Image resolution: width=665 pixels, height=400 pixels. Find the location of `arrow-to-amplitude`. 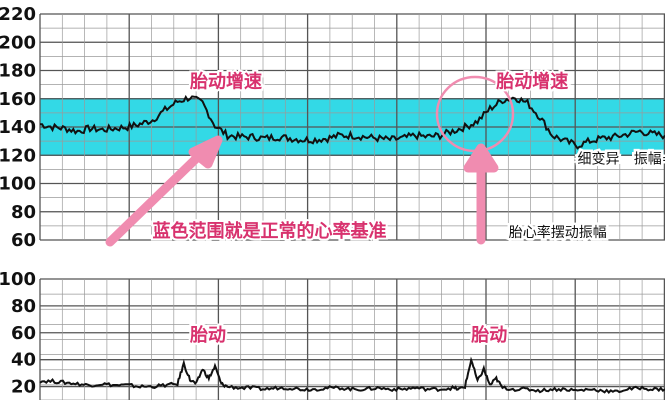

arrow-to-amplitude is located at coordinates (481, 194).